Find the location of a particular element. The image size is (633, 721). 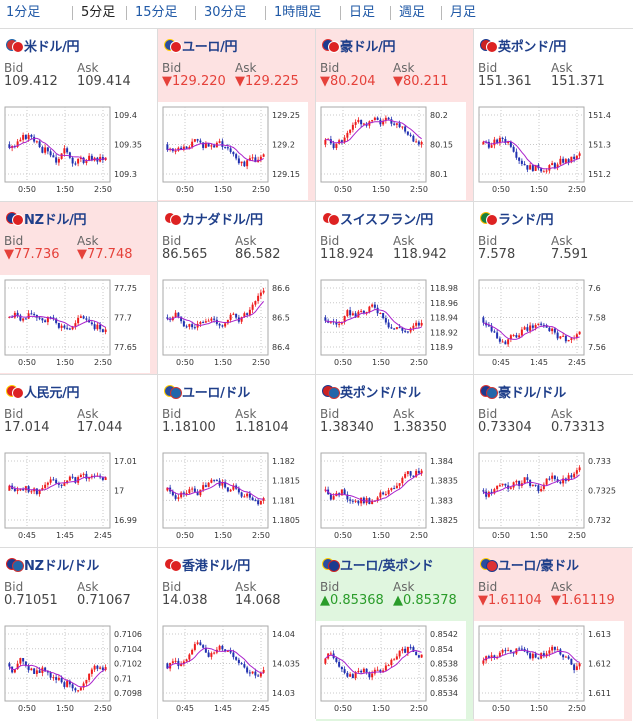

mini-chart: 80.2 80.15 80.1 0:50 1:50 2:50 is located at coordinates (391, 151).